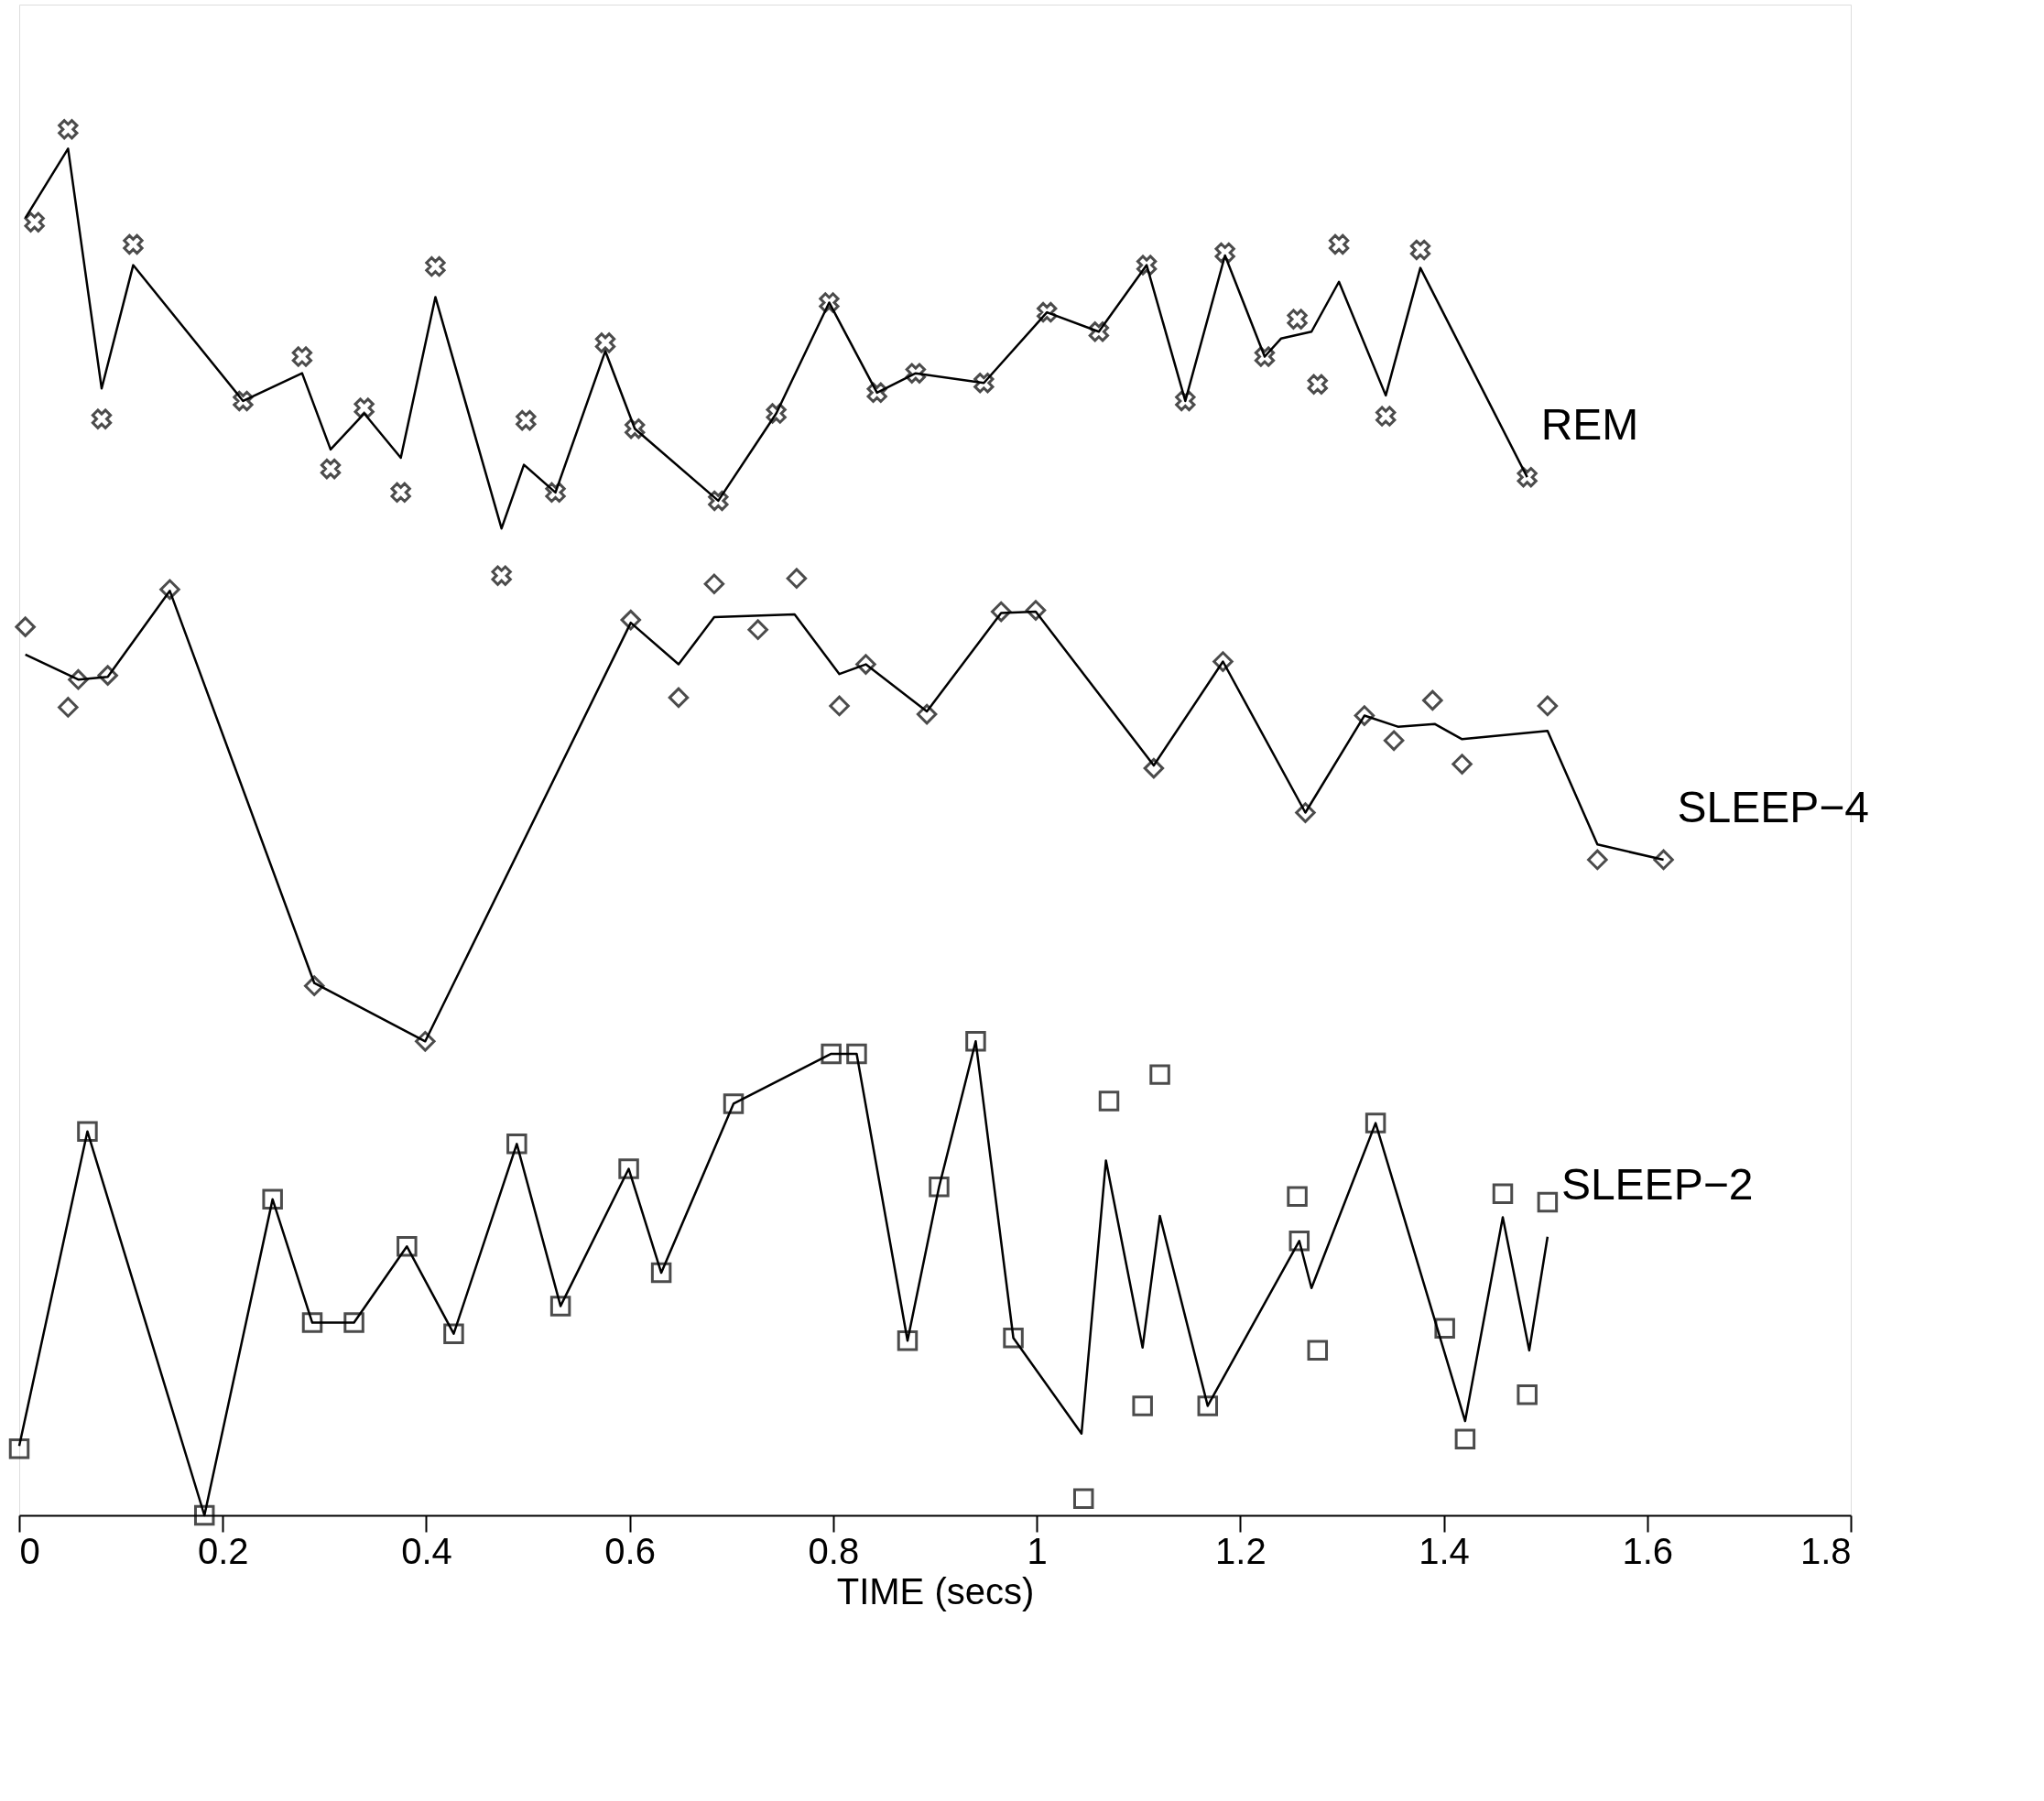 The height and width of the screenshot is (1801, 2044). I want to click on x-tick-label: 1.8, so click(1826, 1550).